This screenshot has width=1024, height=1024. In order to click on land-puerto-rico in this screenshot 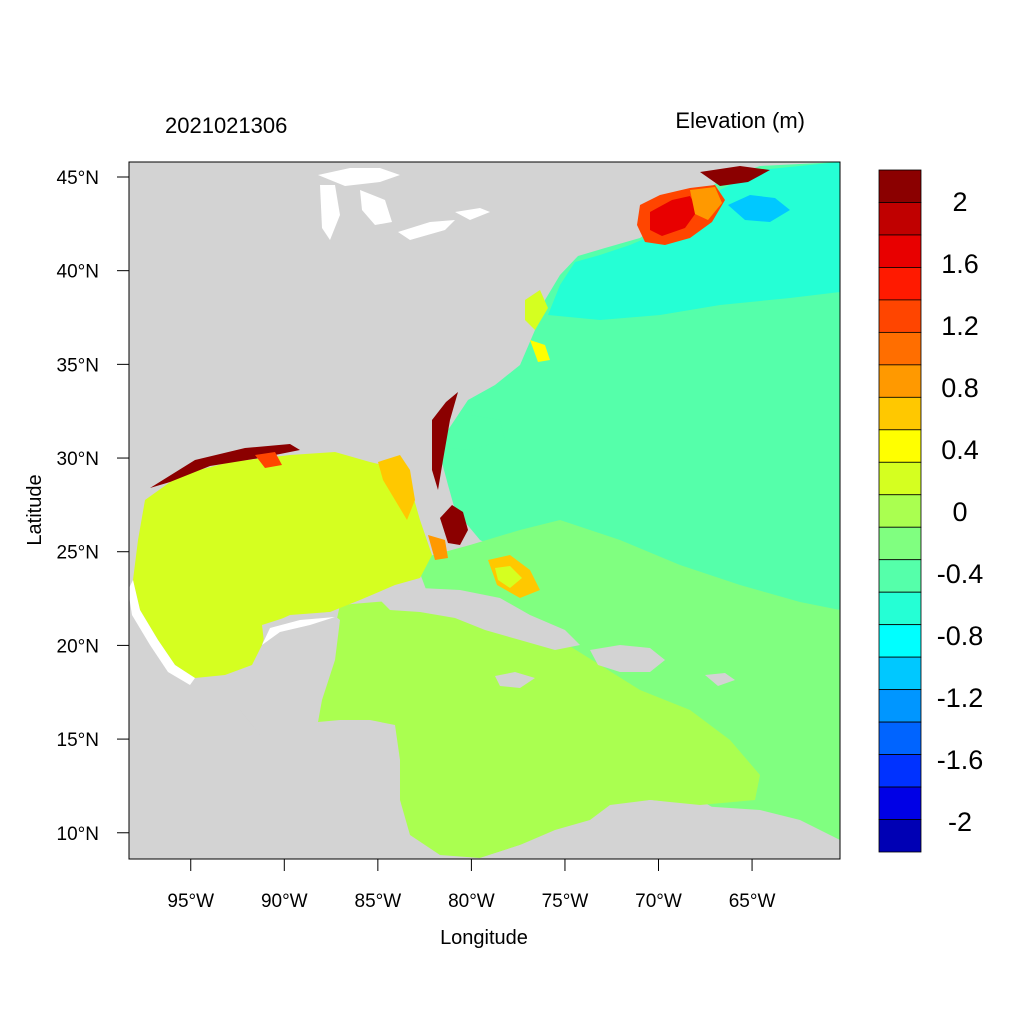, I will do `click(720, 679)`.